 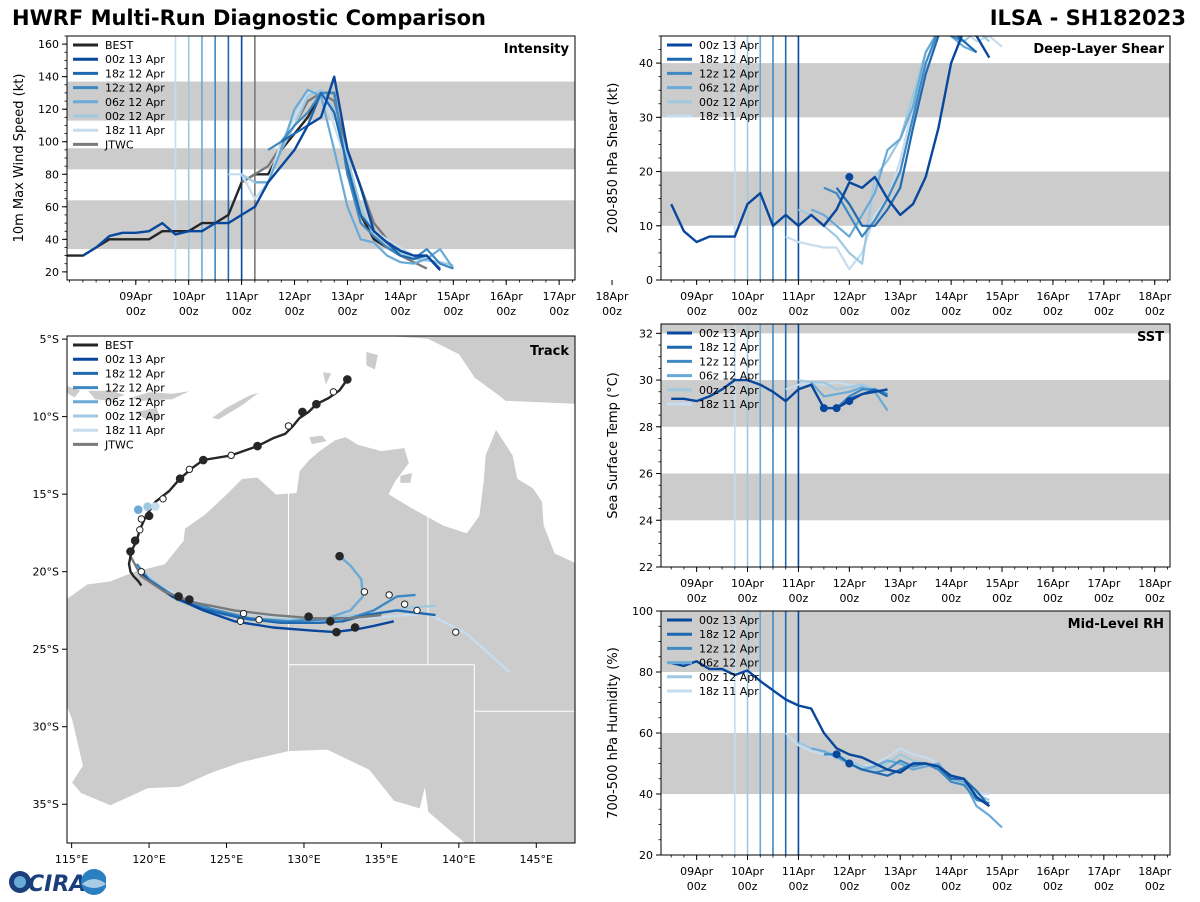 What do you see at coordinates (226, 859) in the screenshot?
I see `lon-tick-label: 125°E` at bounding box center [226, 859].